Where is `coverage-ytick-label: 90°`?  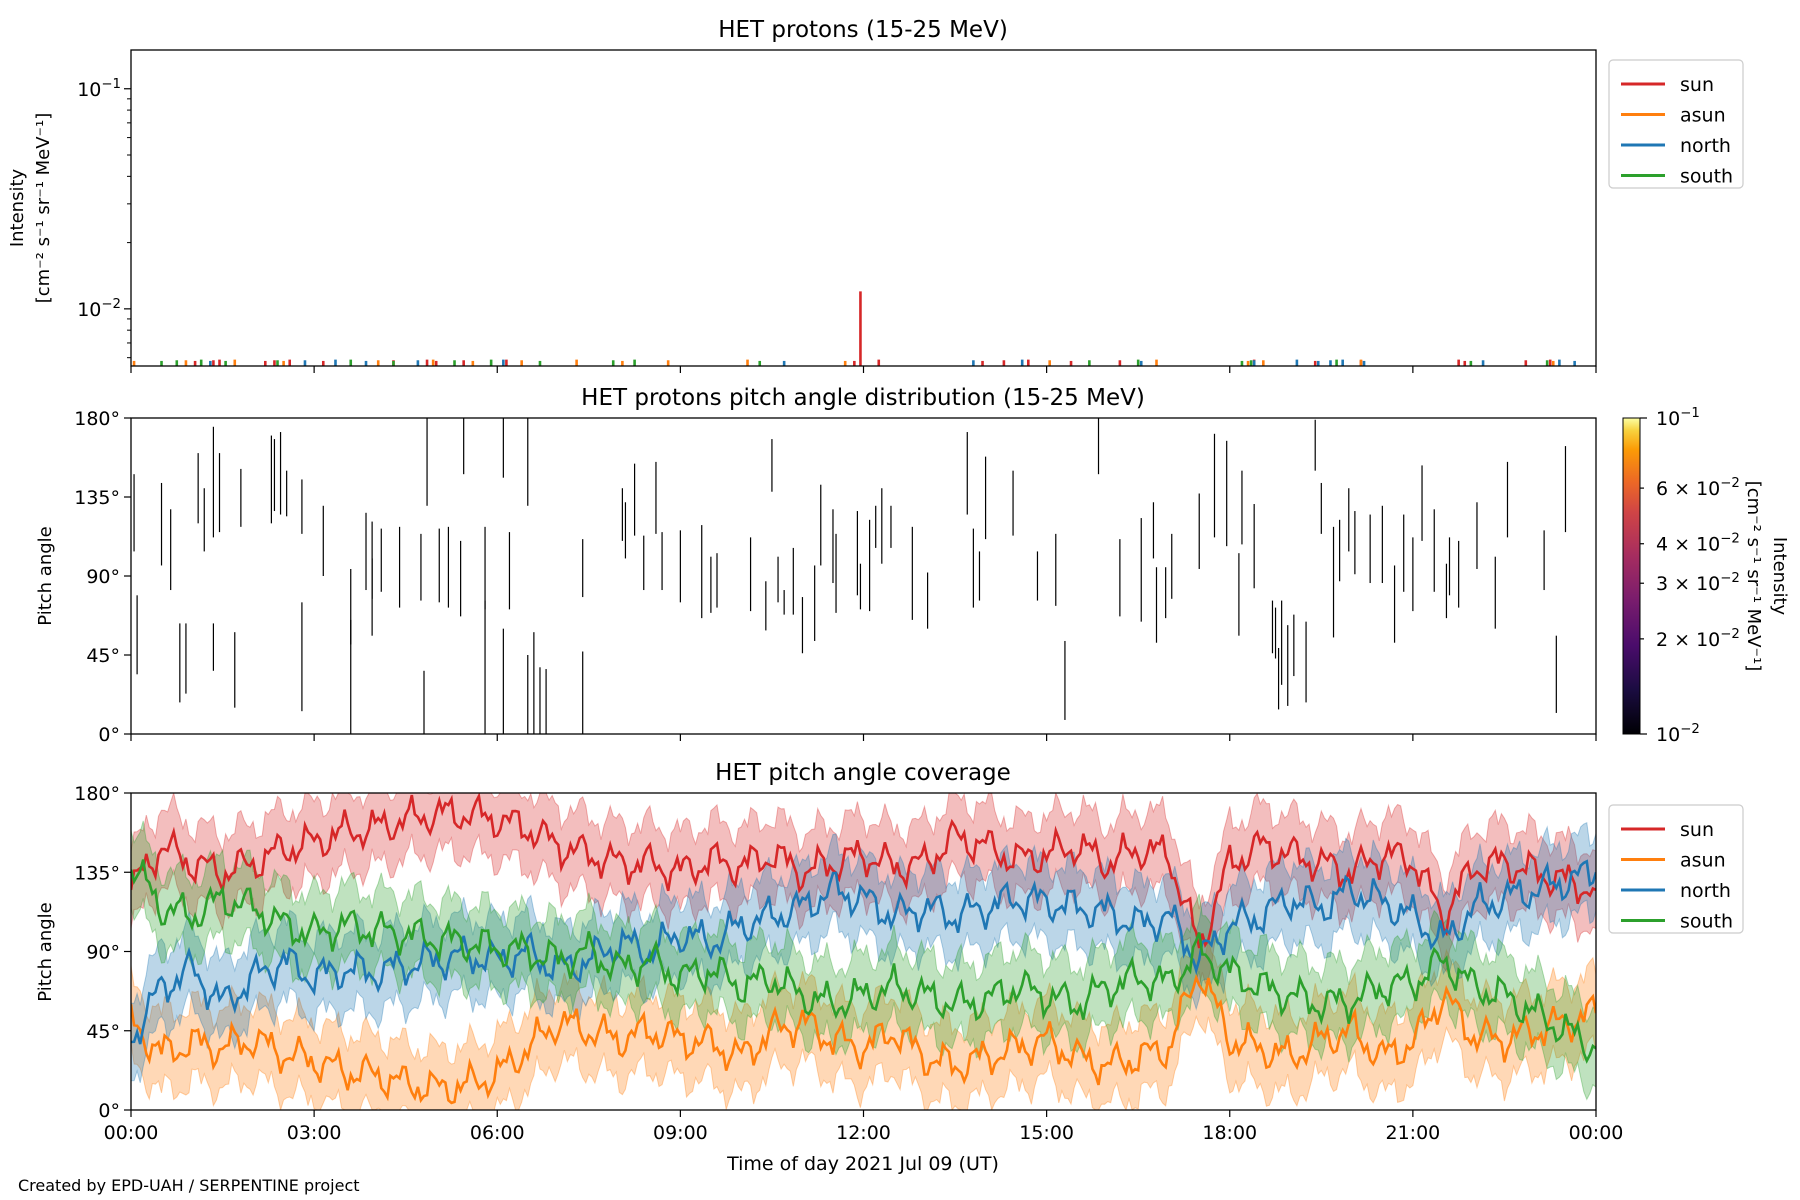
coverage-ytick-label: 90° is located at coordinates (103, 953).